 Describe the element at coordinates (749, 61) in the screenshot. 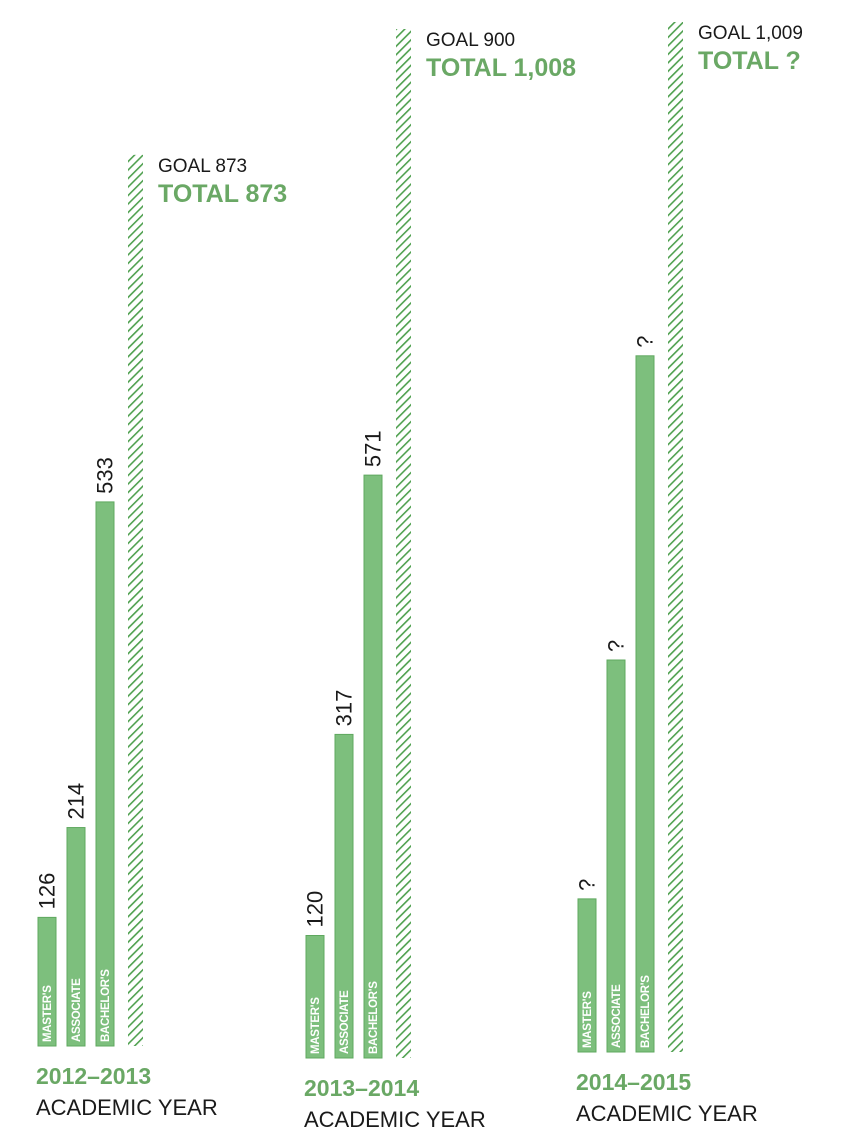

I see `total-label: TOTAL ?` at that location.